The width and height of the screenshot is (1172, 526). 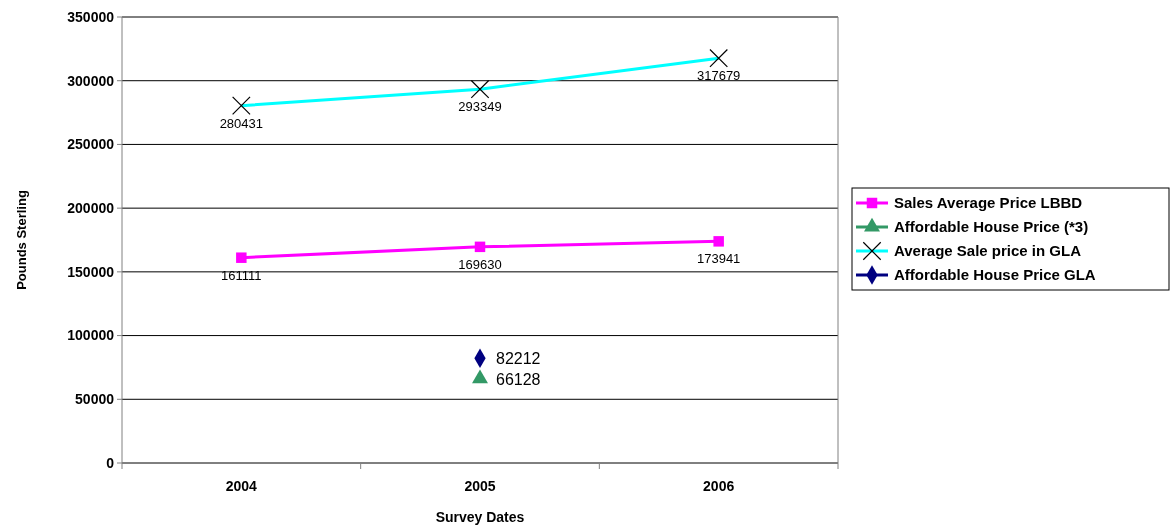 What do you see at coordinates (718, 259) in the screenshot?
I see `data-label: 173941` at bounding box center [718, 259].